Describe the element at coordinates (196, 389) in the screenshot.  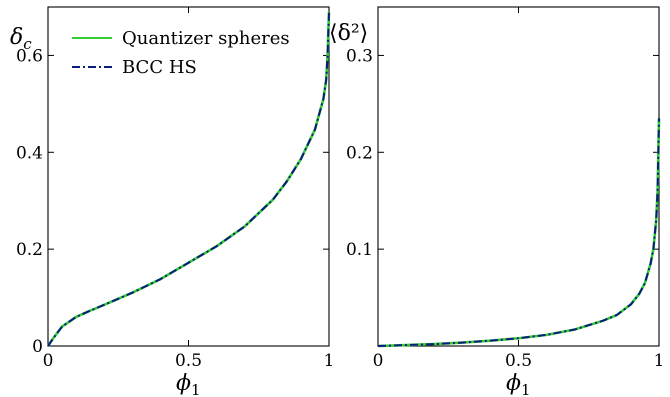
I see `left-xlabel-sub: 1` at that location.